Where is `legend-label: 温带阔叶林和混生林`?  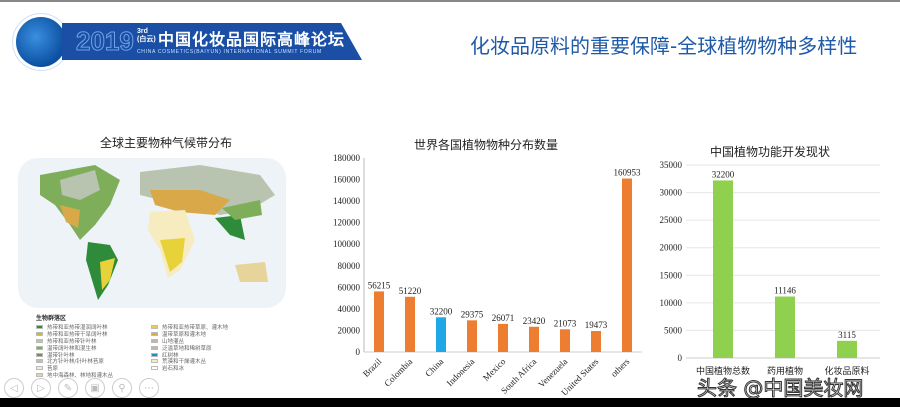
legend-label: 温带阔叶林和混生林 is located at coordinates (72, 348).